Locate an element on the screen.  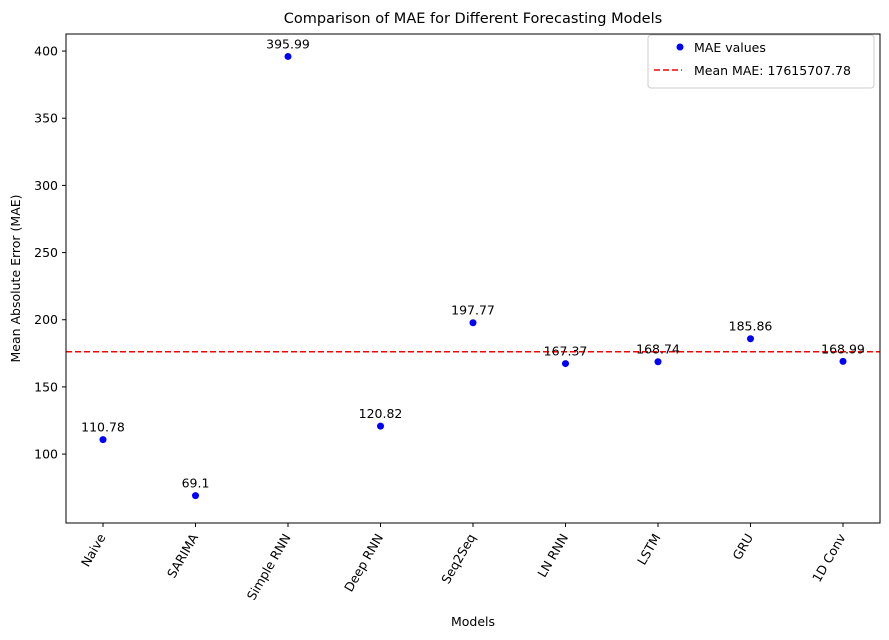
y-tick-label: 300 is located at coordinates (46, 185).